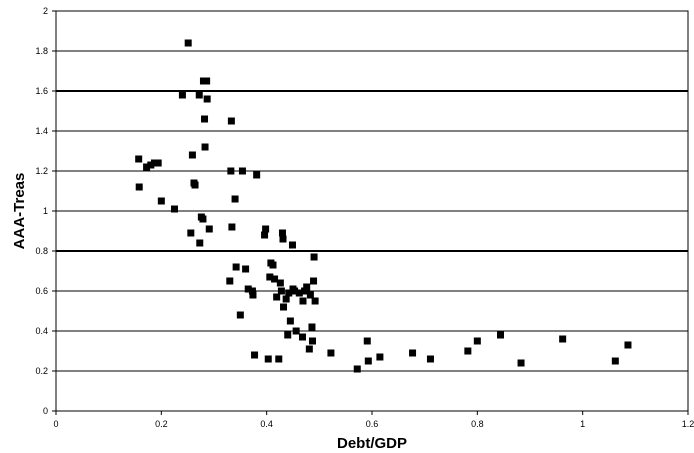 The height and width of the screenshot is (453, 694). What do you see at coordinates (45, 11) in the screenshot?
I see `y-tick-label: 2` at bounding box center [45, 11].